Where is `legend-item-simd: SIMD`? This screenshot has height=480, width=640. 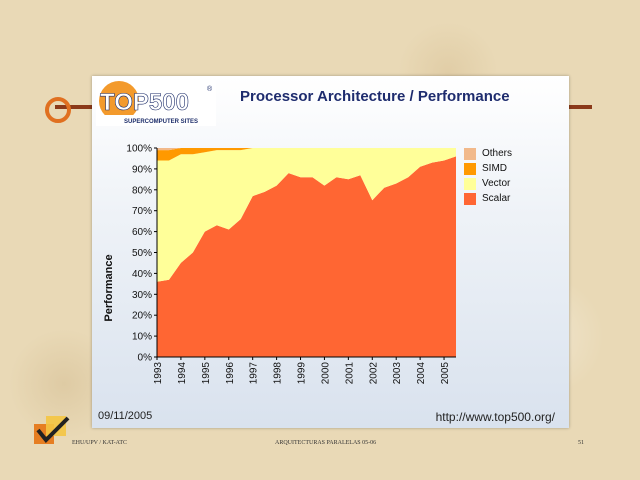
legend-item-simd: SIMD is located at coordinates (488, 168).